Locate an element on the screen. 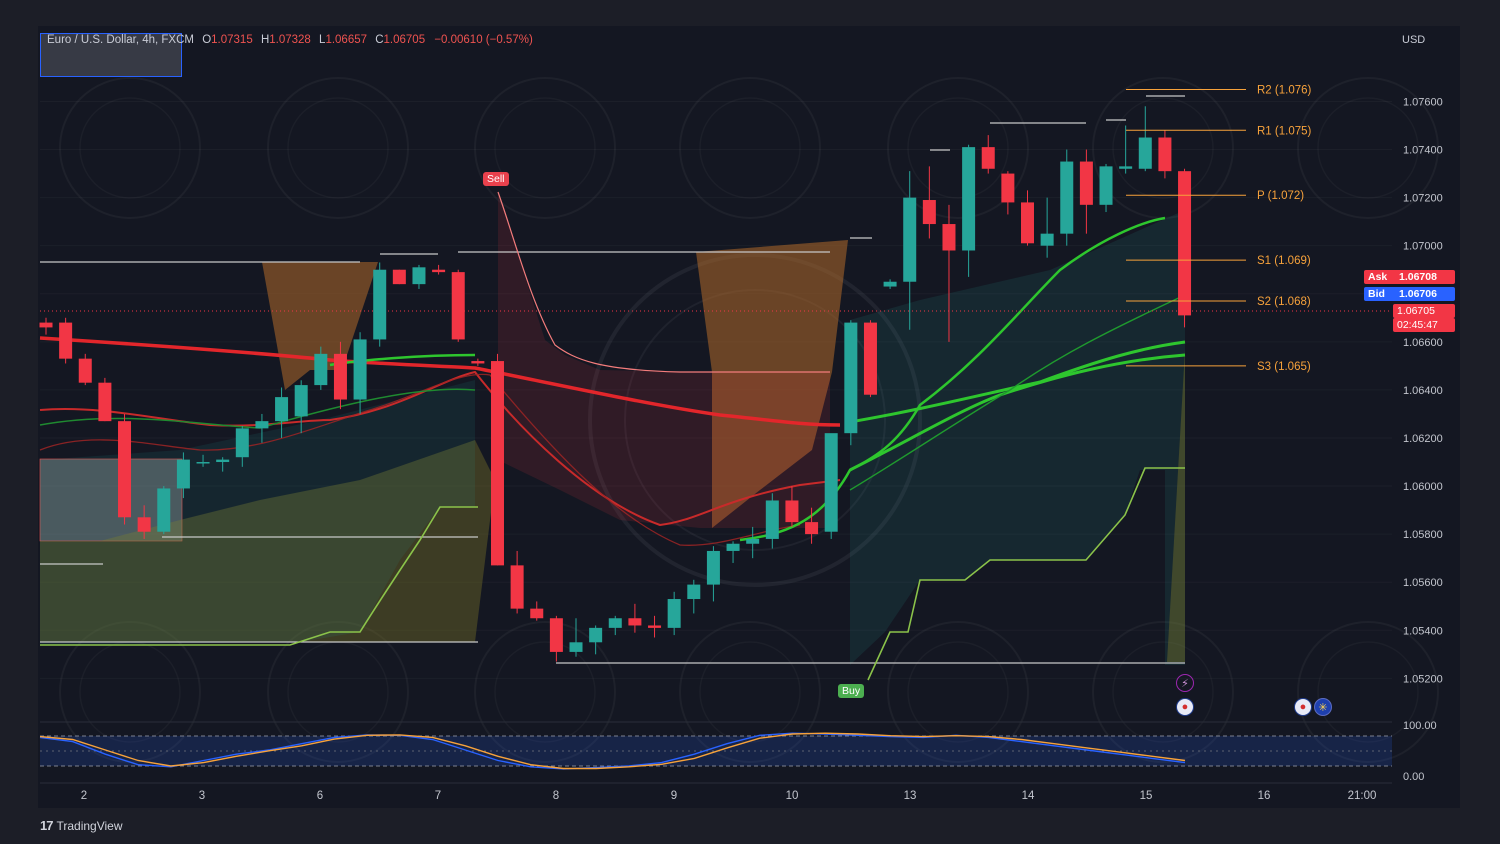  currency-label: USD is located at coordinates (1414, 40).